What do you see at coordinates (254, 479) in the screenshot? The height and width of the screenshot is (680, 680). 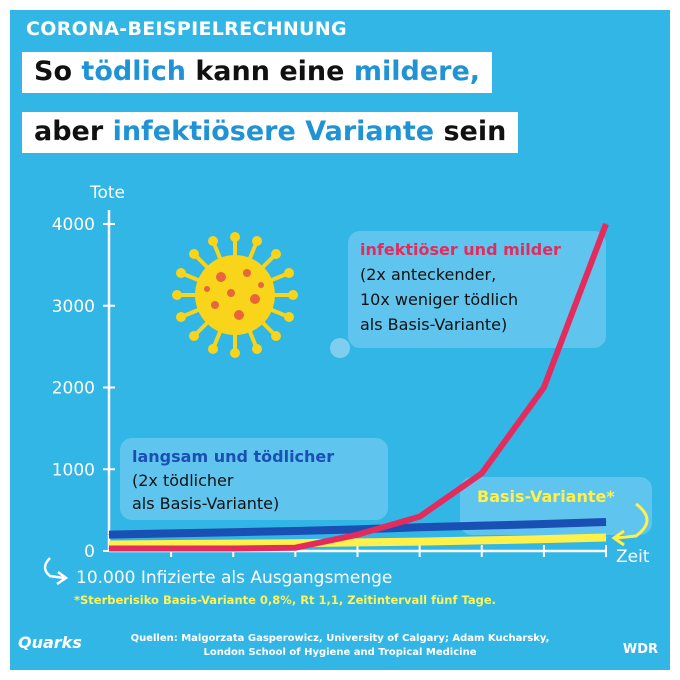 I see `annotation-box-blue` at bounding box center [254, 479].